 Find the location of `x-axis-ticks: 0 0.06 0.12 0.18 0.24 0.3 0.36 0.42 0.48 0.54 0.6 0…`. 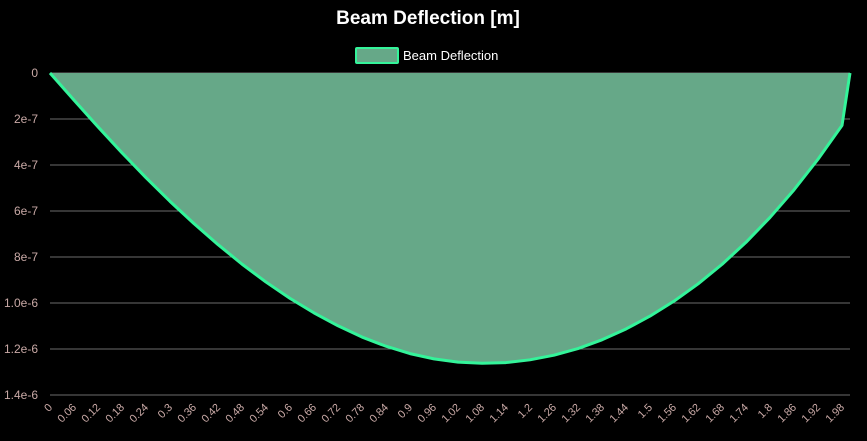

x-axis-ticks: 0 0.06 0.12 0.18 0.24 0.3 0.36 0.42 0.48 0.54 0.6 0… is located at coordinates (444, 414).